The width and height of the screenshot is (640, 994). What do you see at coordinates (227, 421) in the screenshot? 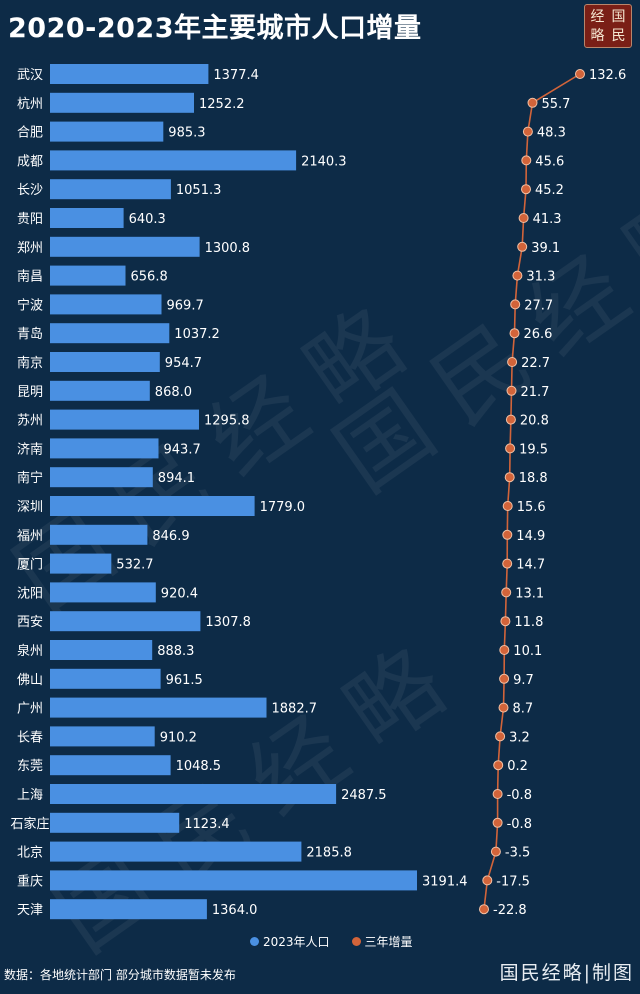
I see `population-bar-label: 1295.8` at bounding box center [227, 421].